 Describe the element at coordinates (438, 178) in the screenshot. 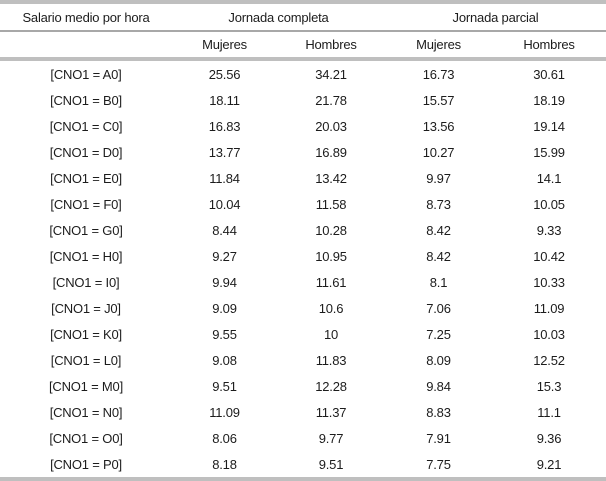

I see `value-cell: 9.97` at that location.